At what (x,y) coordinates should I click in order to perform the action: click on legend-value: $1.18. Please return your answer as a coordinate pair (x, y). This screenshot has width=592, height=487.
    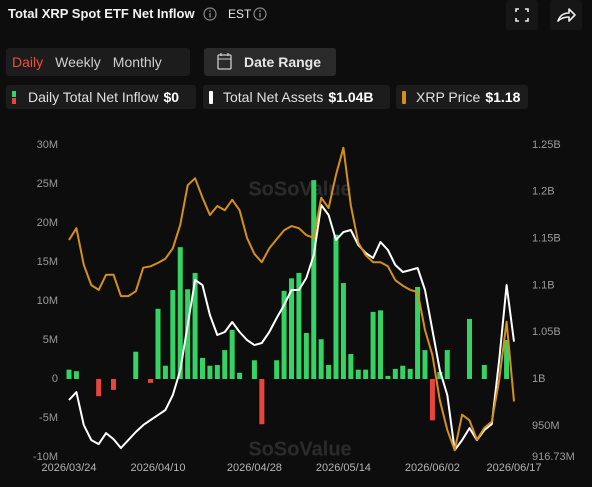
    Looking at the image, I should click on (503, 97).